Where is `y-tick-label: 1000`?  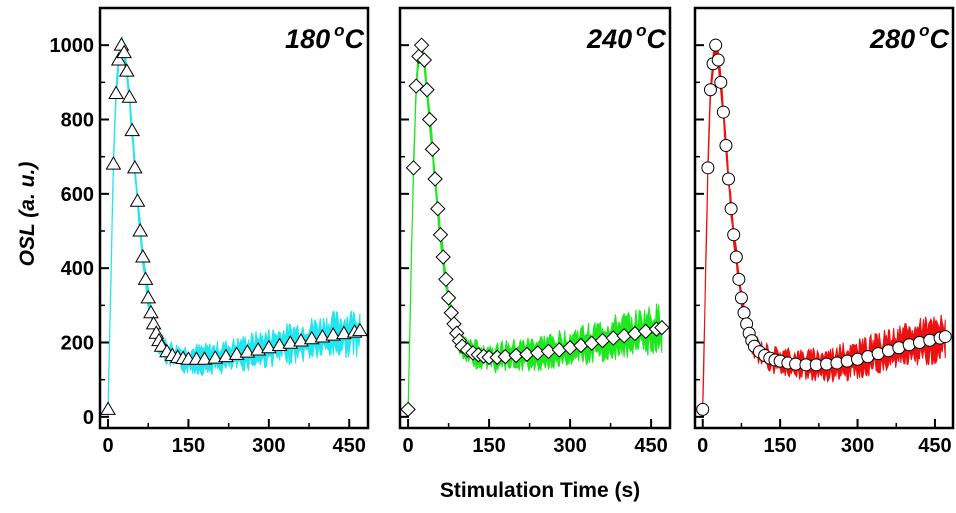
y-tick-label: 1000 is located at coordinates (72, 46).